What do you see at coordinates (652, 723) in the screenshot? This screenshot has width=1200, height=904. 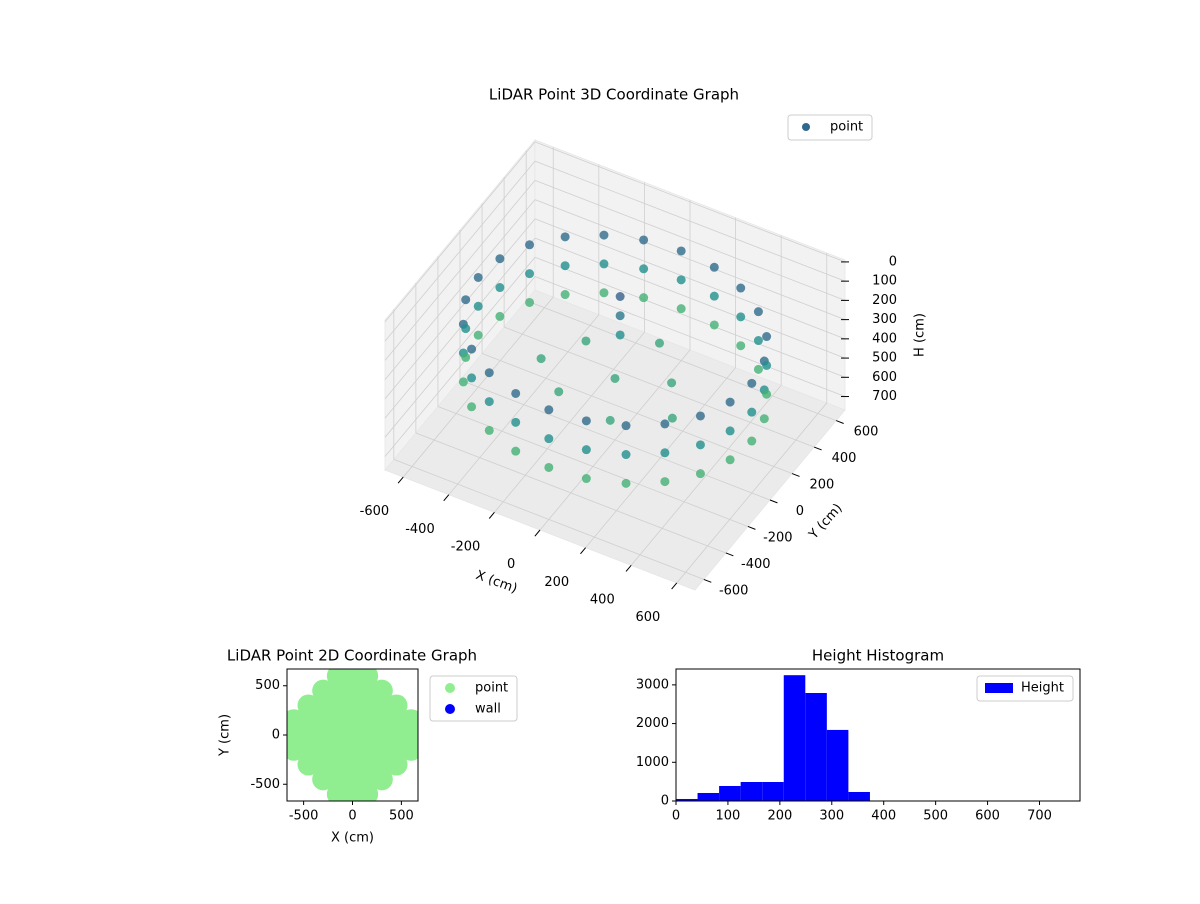 I see `y-tick-label: 2000` at bounding box center [652, 723].